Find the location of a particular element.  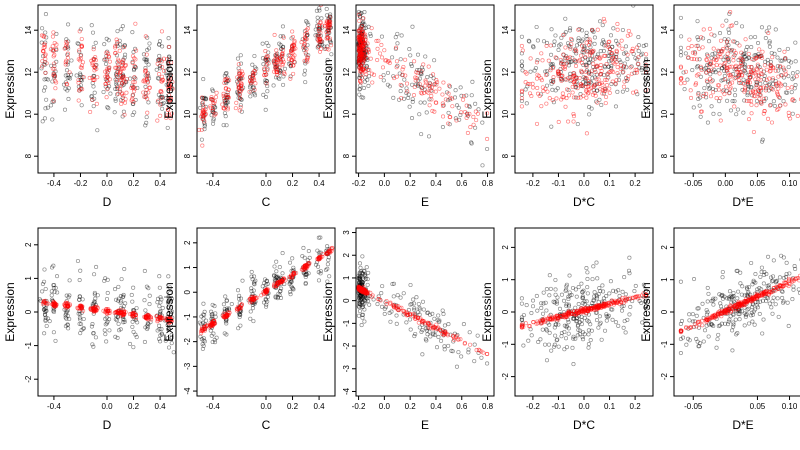

x-tick-label: 0.4 is located at coordinates (436, 183).